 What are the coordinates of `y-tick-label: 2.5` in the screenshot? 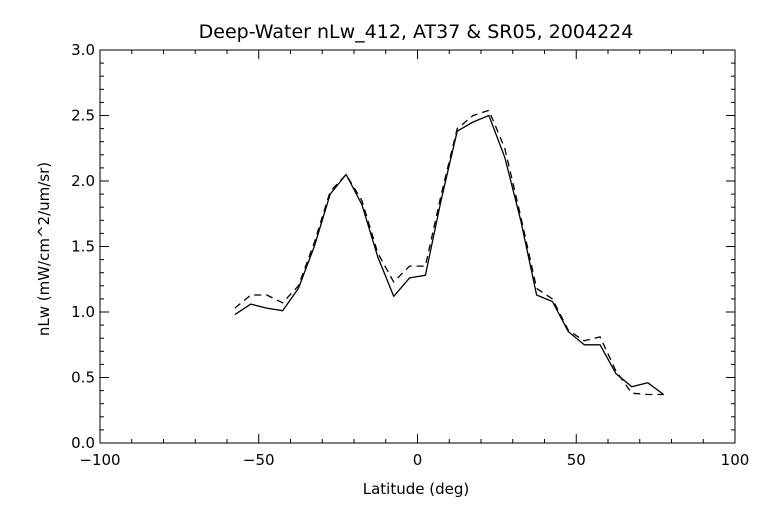 It's located at (83, 116).